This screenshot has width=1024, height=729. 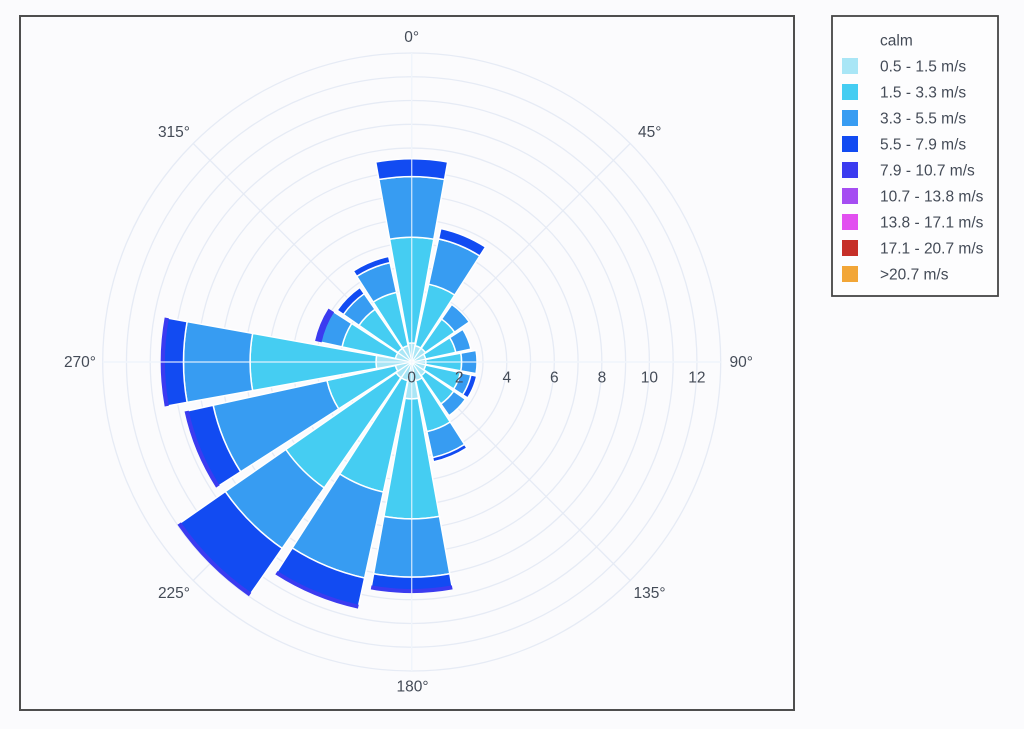 What do you see at coordinates (80, 362) in the screenshot?
I see `svg-text: 270°` at bounding box center [80, 362].